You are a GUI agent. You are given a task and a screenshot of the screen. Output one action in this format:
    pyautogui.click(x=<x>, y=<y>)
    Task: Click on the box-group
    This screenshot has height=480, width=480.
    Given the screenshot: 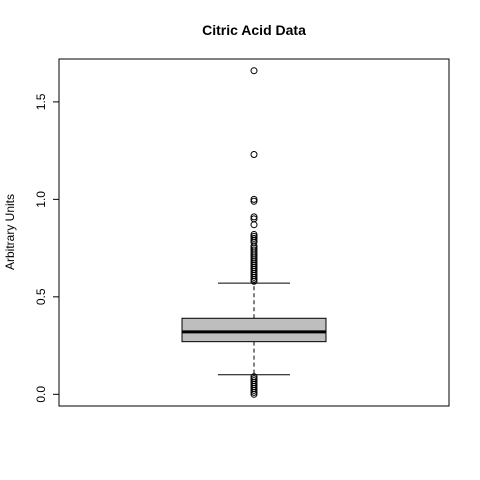 What is the action you would take?
    pyautogui.click(x=254, y=329)
    